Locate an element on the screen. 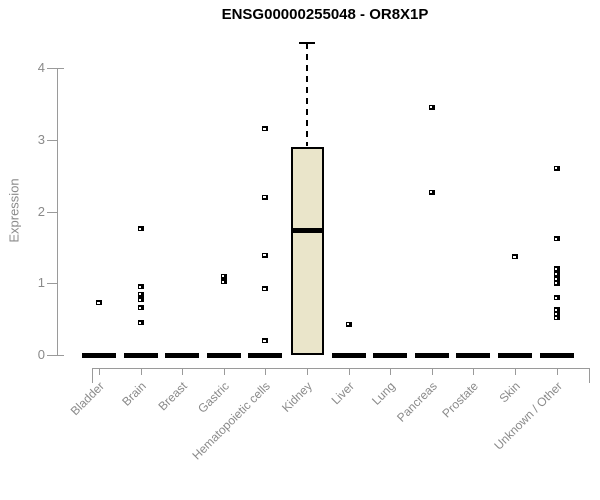  median-line is located at coordinates (307, 230).